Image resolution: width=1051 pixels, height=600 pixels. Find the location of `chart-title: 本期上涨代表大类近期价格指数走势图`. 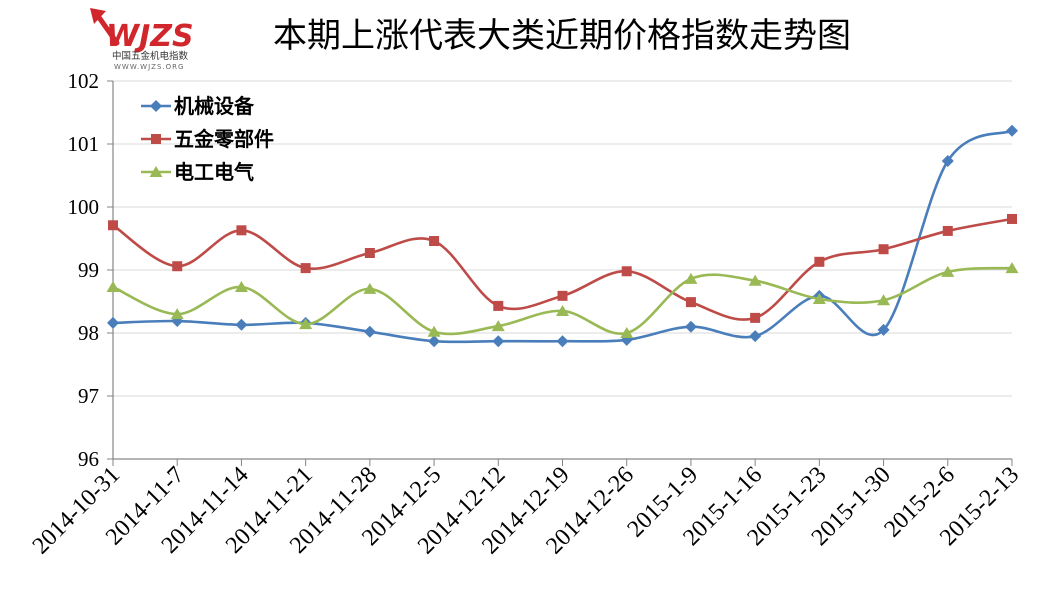

chart-title: 本期上涨代表大类近期价格指数走势图 is located at coordinates (562, 36).